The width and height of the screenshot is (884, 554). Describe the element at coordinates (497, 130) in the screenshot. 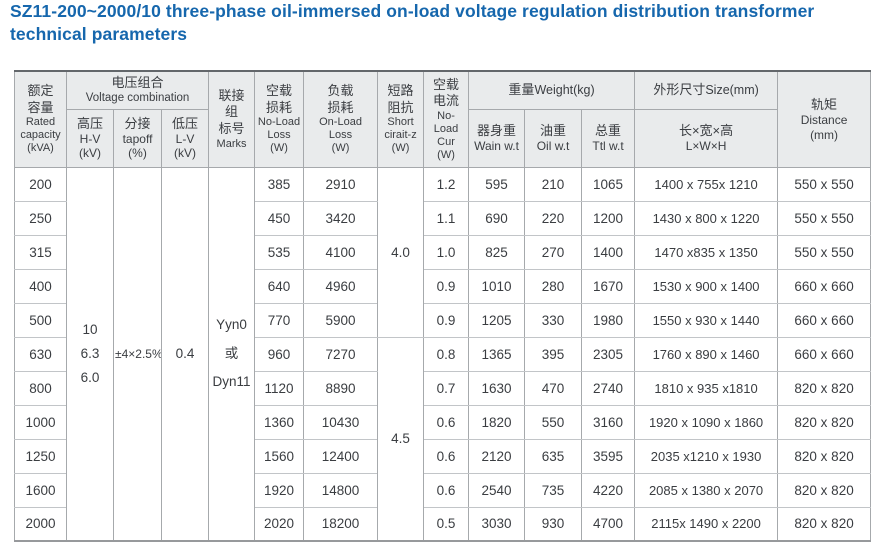

I see `col-header-wain-zh: 器身重` at that location.